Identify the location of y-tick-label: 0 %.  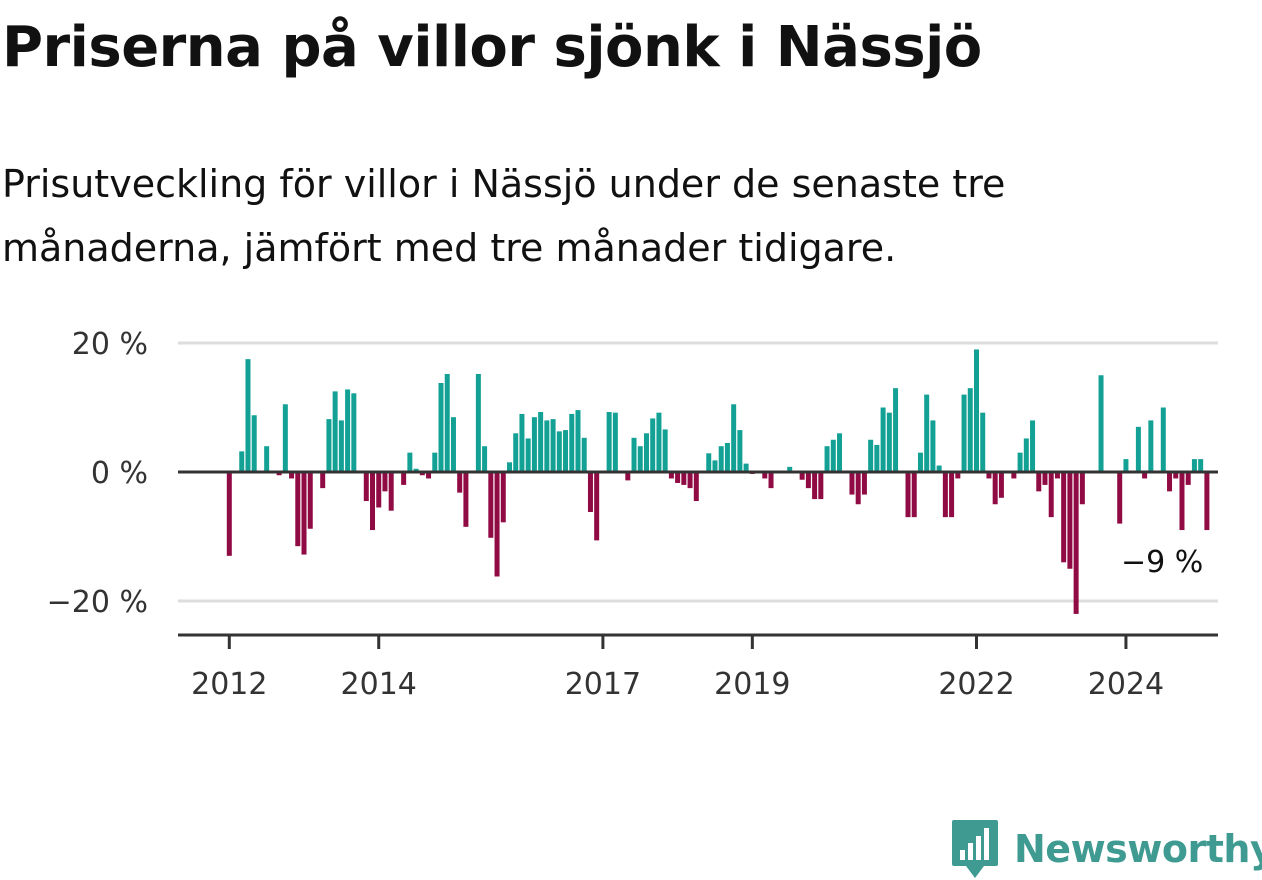
(119, 473).